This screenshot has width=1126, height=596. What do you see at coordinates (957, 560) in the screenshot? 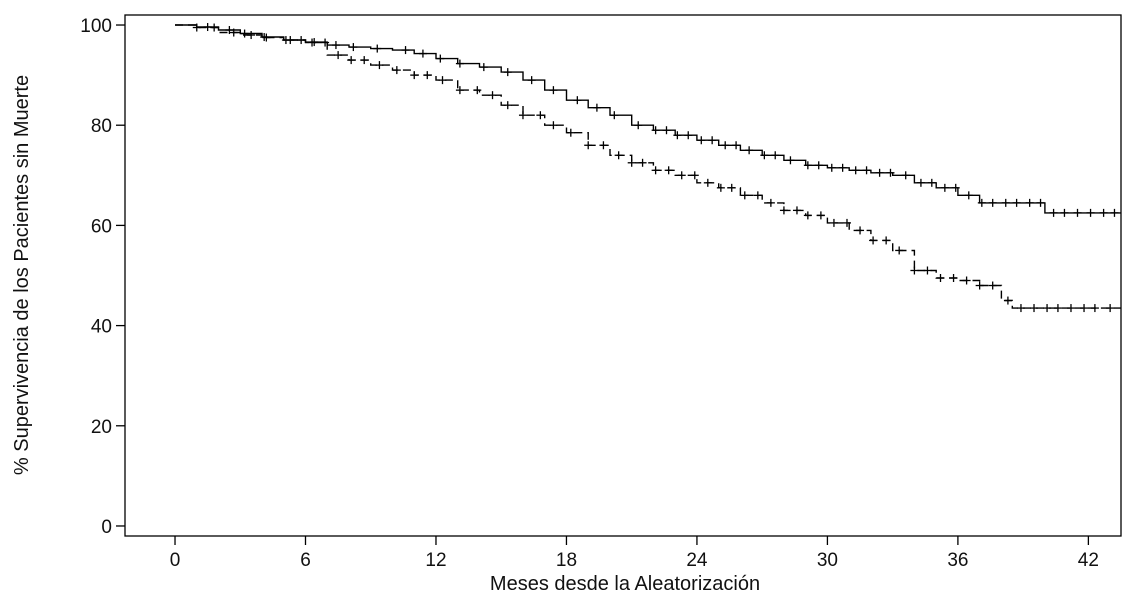
I see `x-tick-label: 36` at bounding box center [957, 560].